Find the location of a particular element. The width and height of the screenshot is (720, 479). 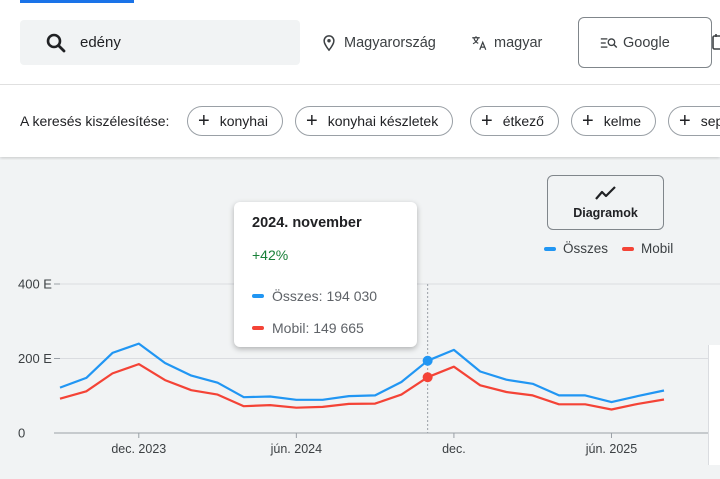

tooltip-change: +42% is located at coordinates (270, 255).